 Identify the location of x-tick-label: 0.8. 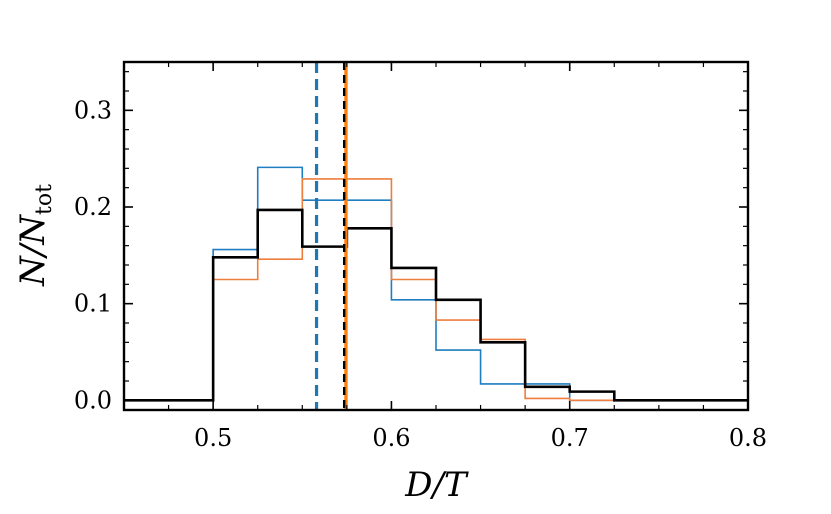
(748, 438).